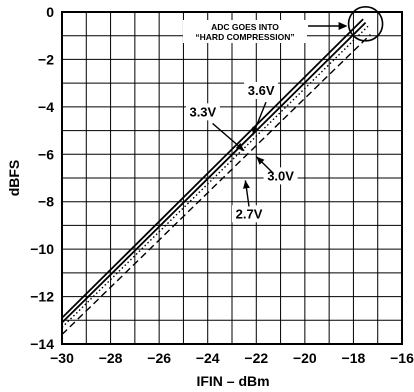 The height and width of the screenshot is (392, 414). I want to click on x-axis-title: IFIN – dBm, so click(232, 381).